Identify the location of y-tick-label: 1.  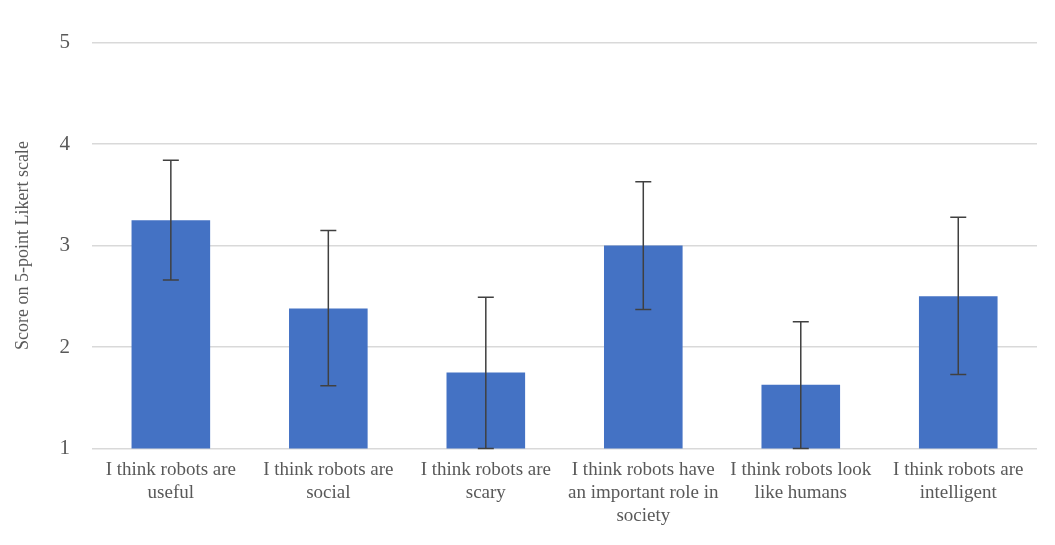
(65, 447).